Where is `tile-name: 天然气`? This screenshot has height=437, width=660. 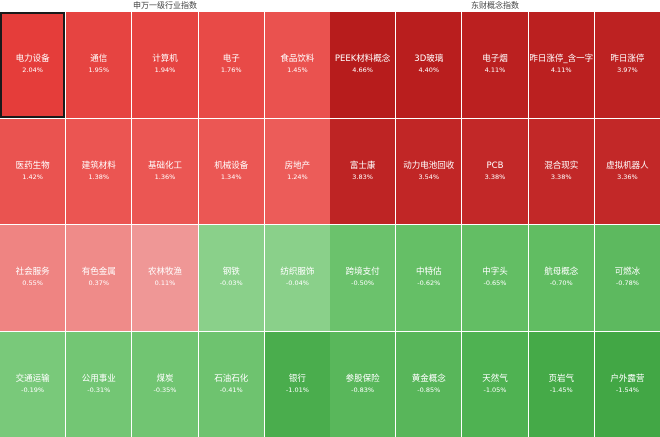 tile-name: 天然气 is located at coordinates (495, 378).